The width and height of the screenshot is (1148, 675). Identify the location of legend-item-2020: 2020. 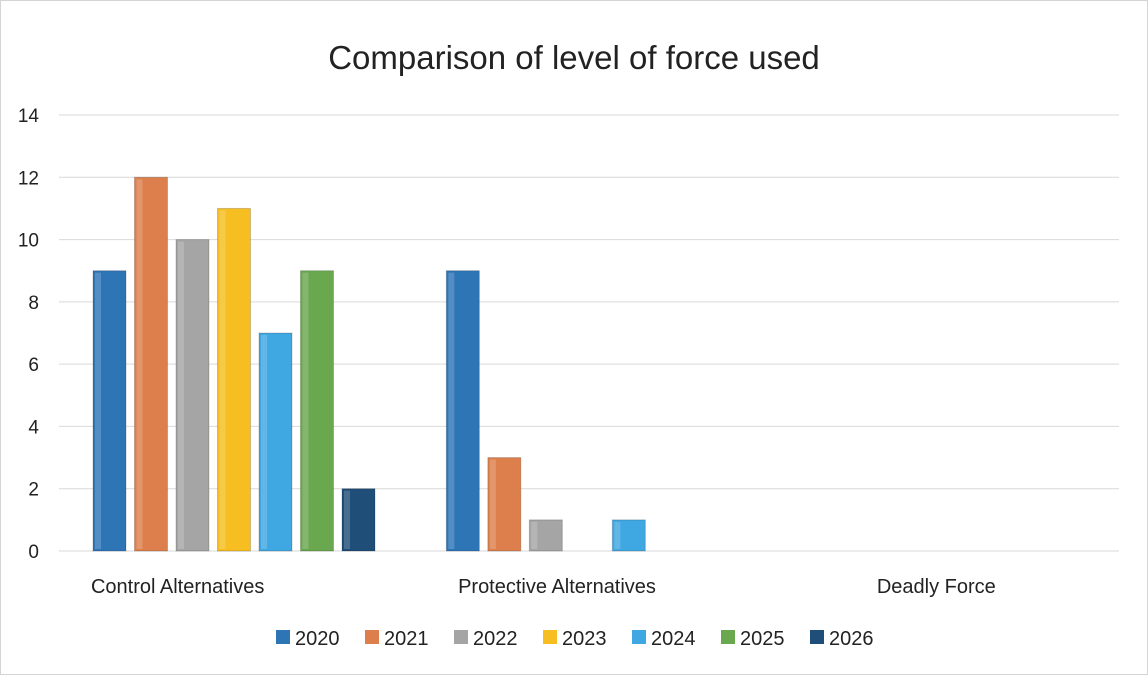
(308, 639).